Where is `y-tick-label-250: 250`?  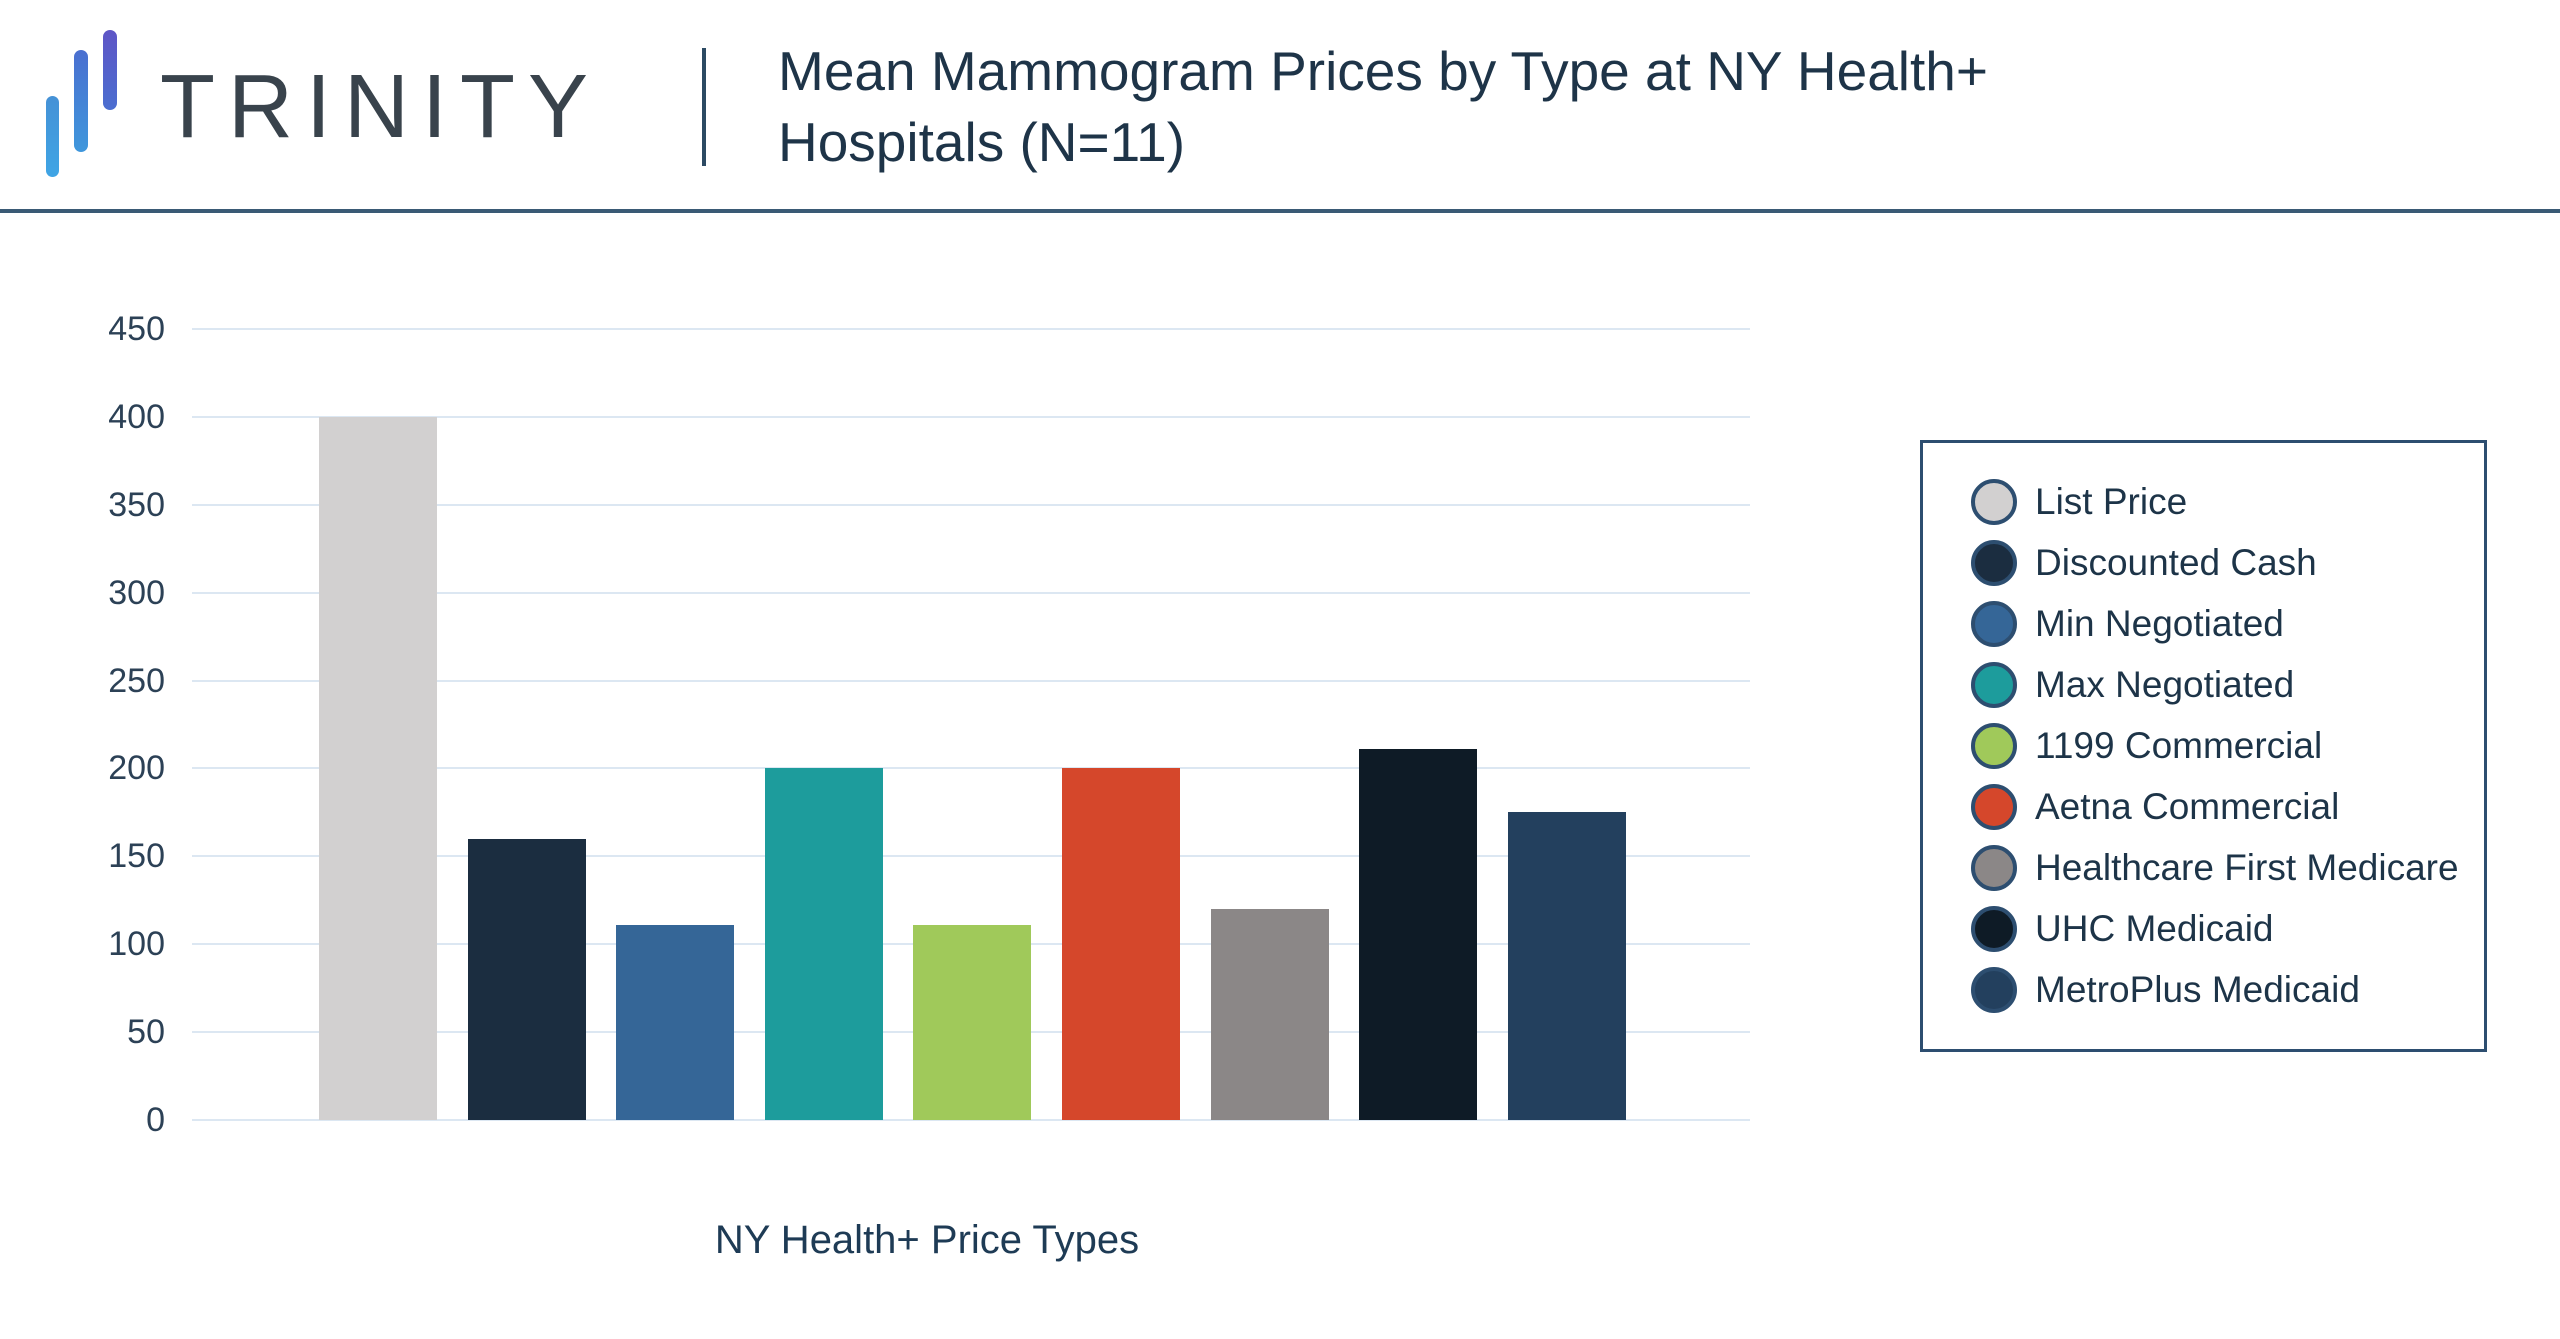 y-tick-label-250: 250 is located at coordinates (136, 680).